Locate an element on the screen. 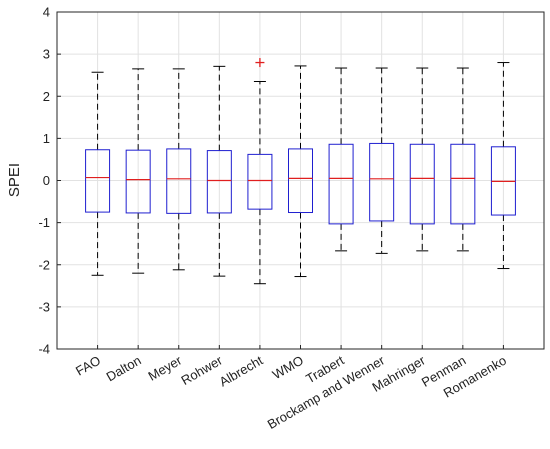 The height and width of the screenshot is (449, 550). y-tick-label: 3 is located at coordinates (46, 54).